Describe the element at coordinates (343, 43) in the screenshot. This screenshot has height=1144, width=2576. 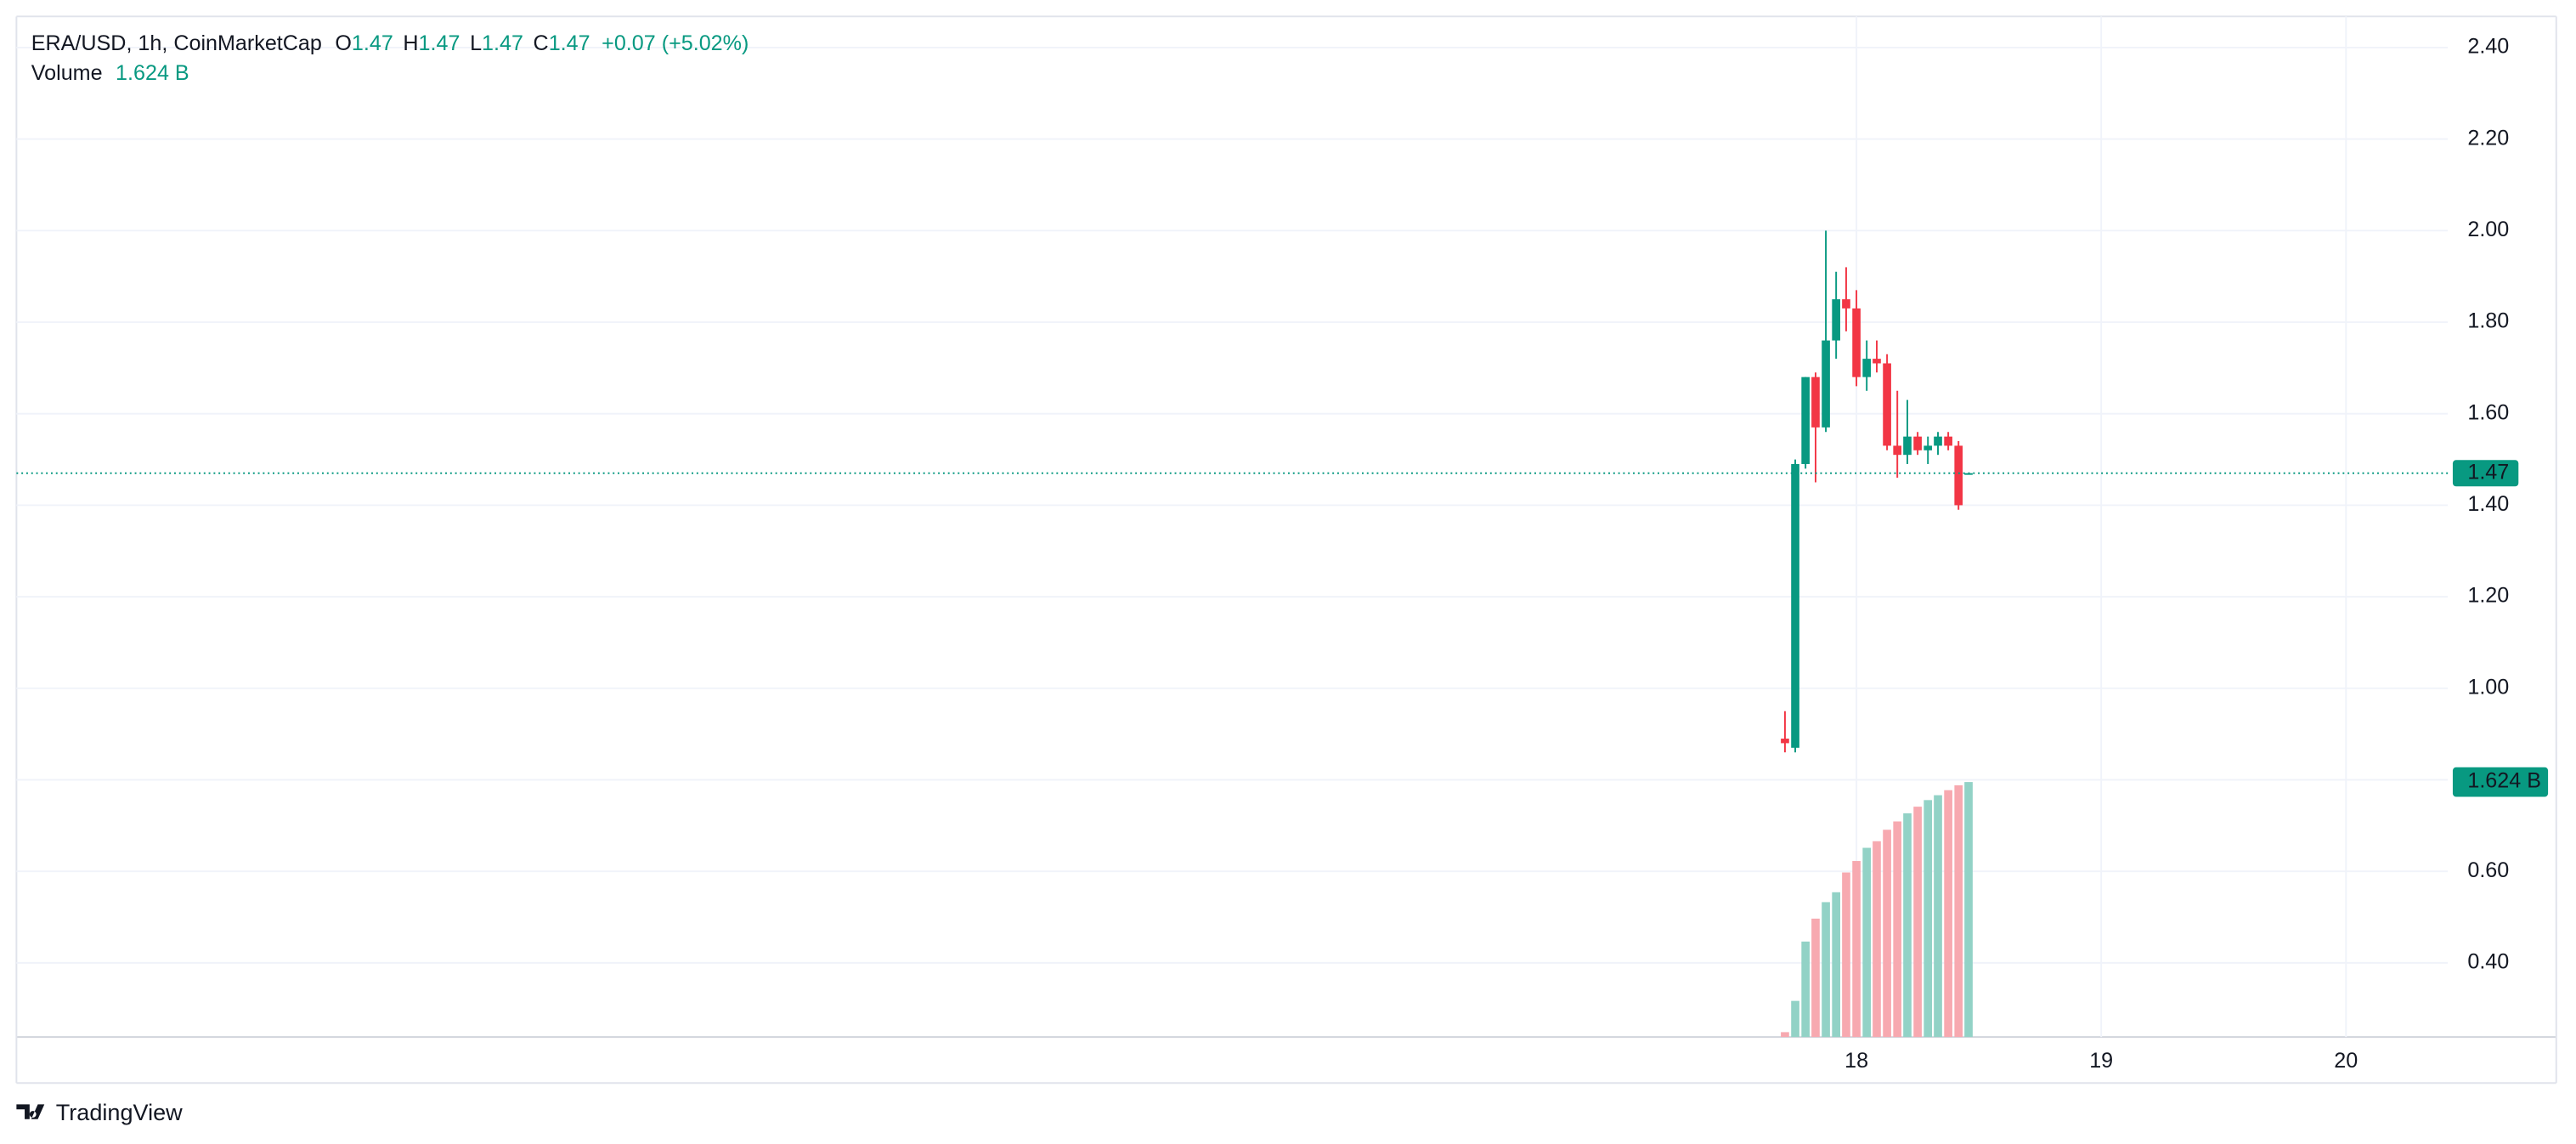
I see `legend-ohlc-label: O` at that location.